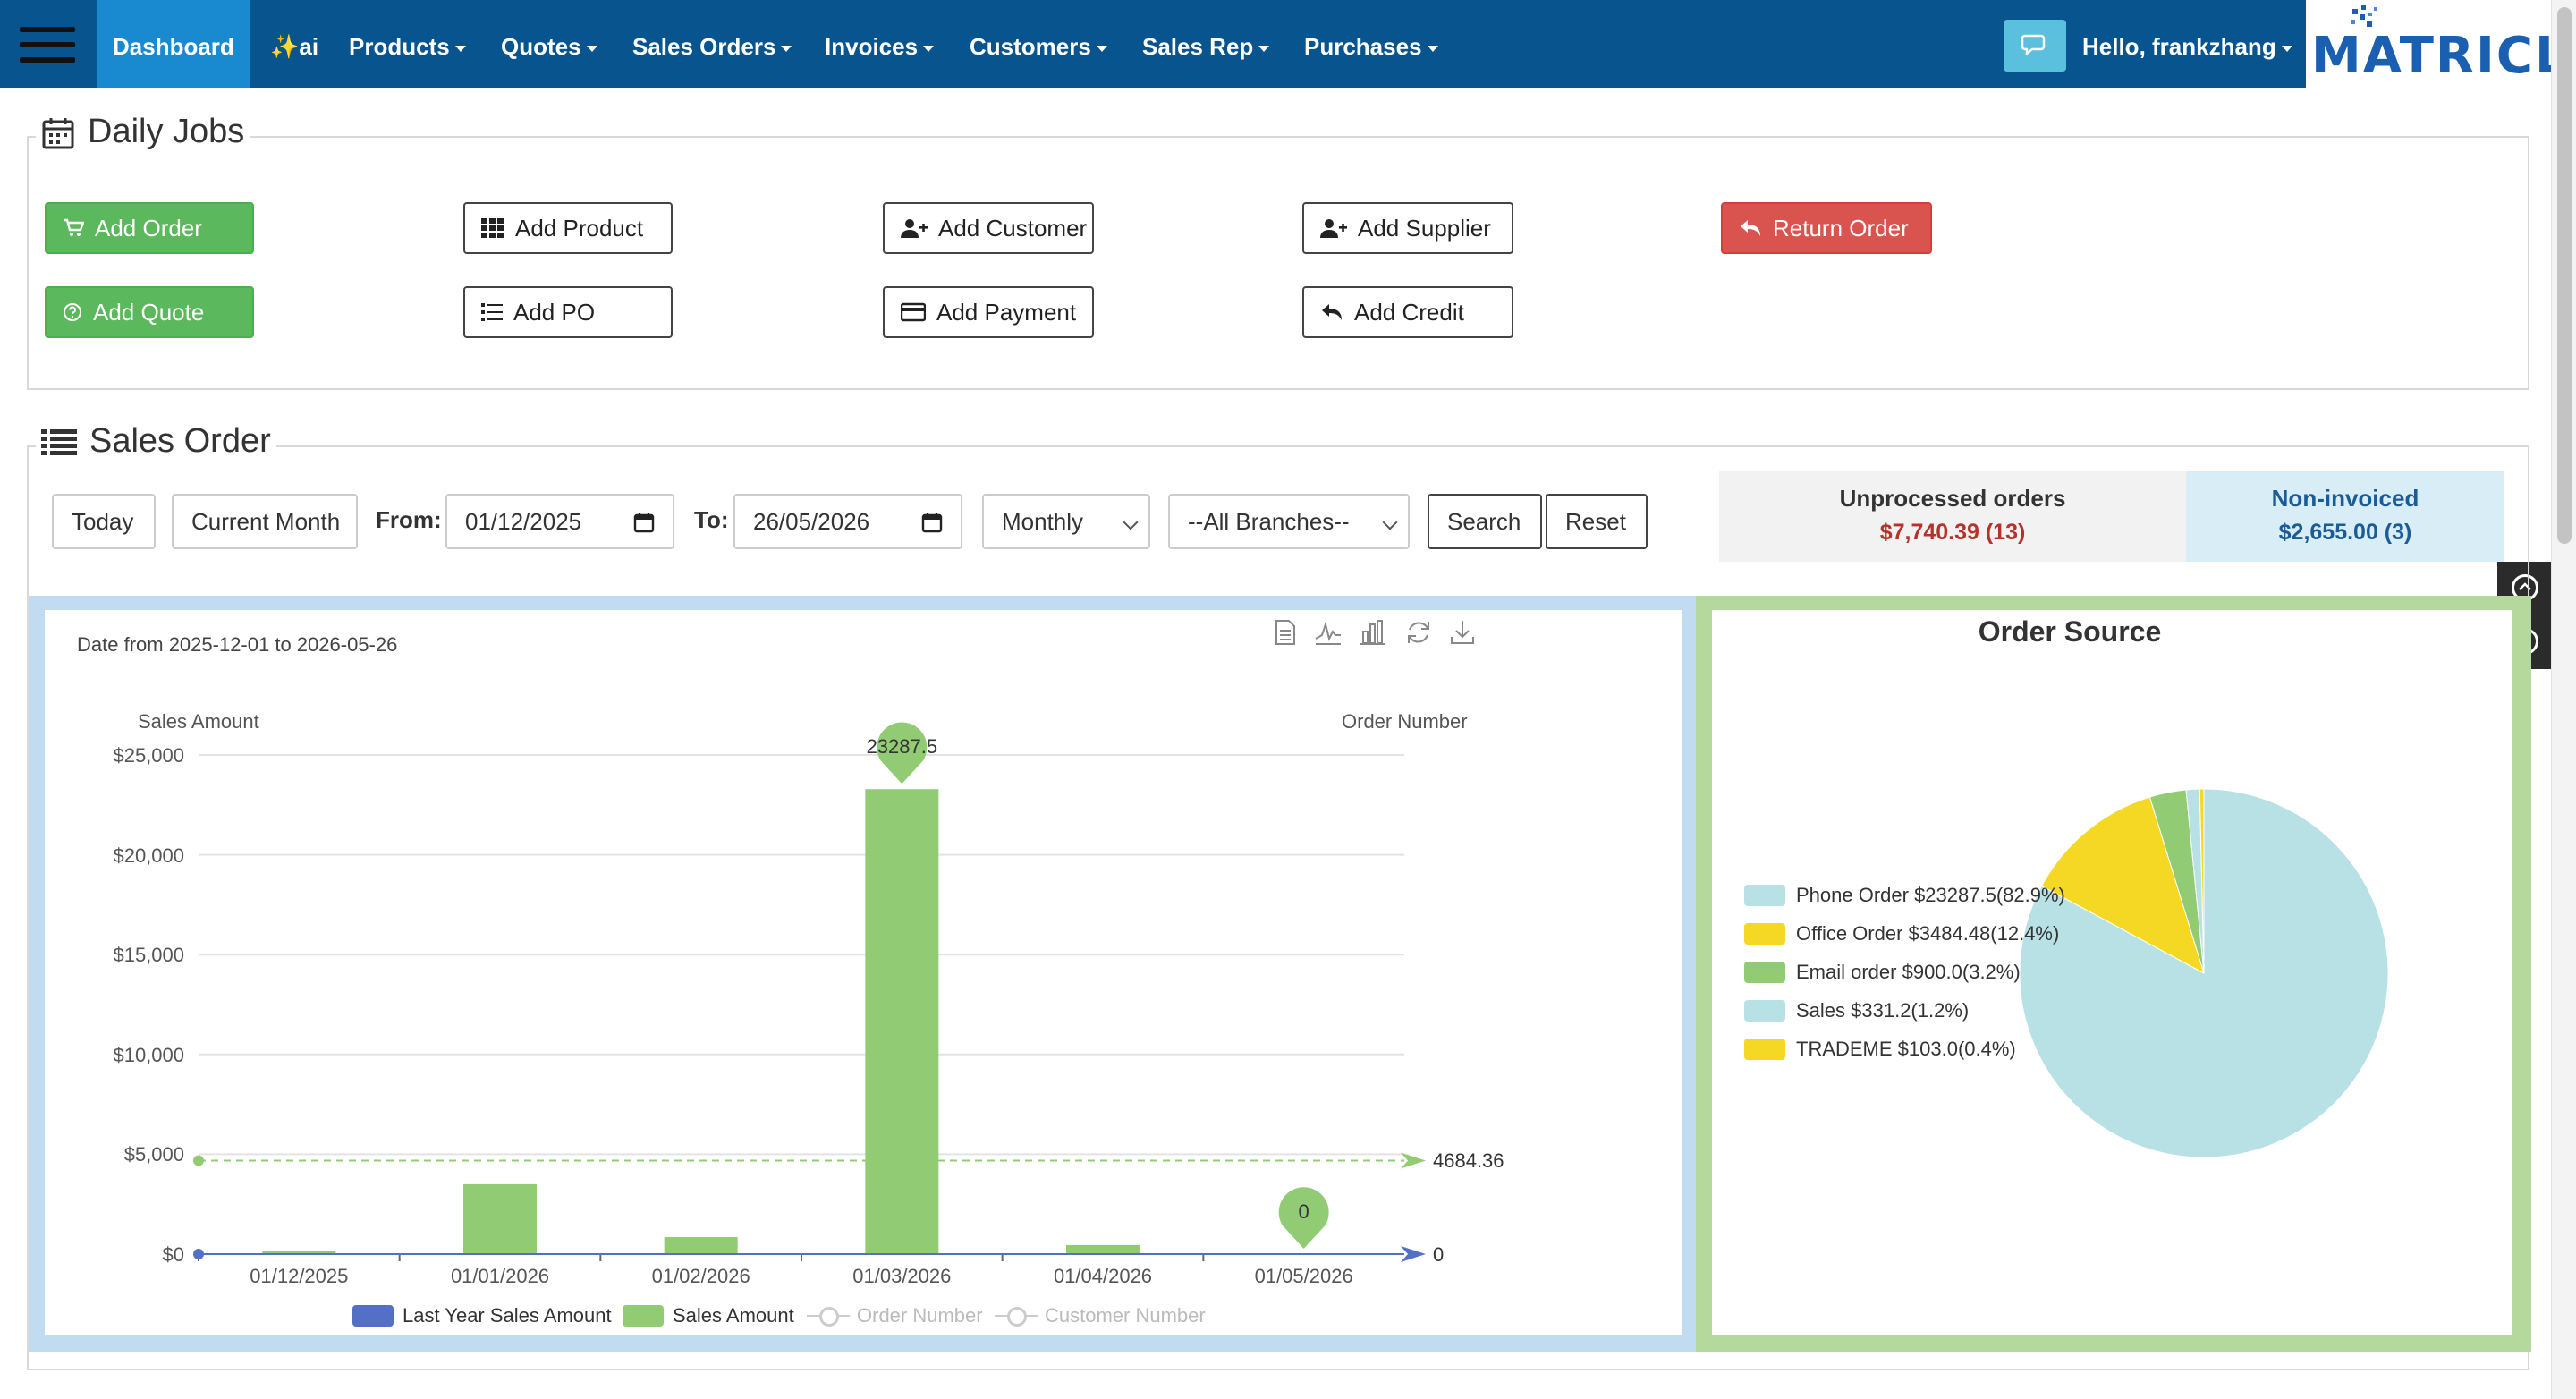  What do you see at coordinates (1407, 228) in the screenshot?
I see `add-supplier-button: Add Supplier` at bounding box center [1407, 228].